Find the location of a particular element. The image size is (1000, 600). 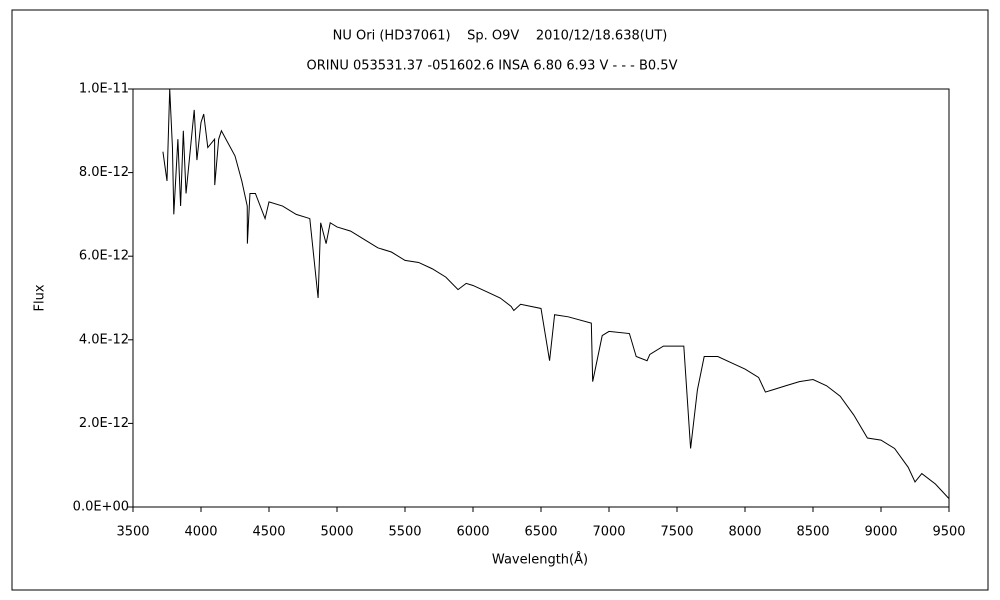

x-tick-label: 8000 is located at coordinates (744, 532).